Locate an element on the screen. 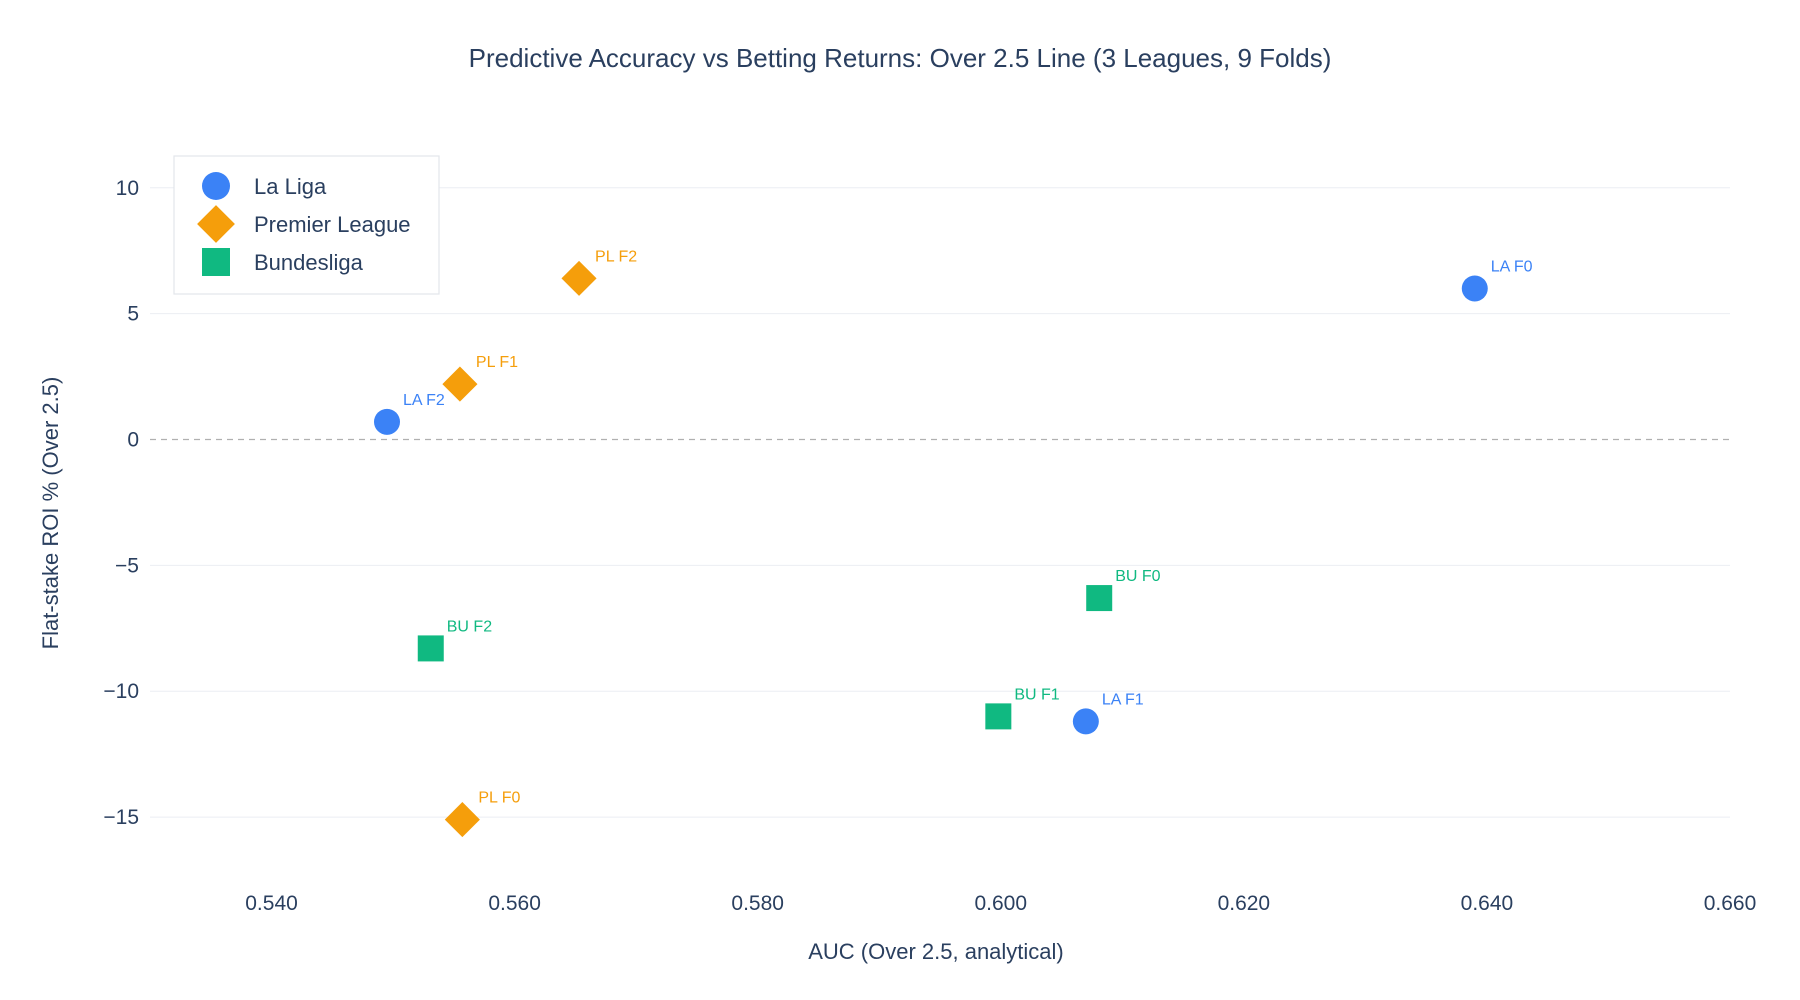 The width and height of the screenshot is (1800, 1000). x-tick-label: 0.620 is located at coordinates (1244, 903).